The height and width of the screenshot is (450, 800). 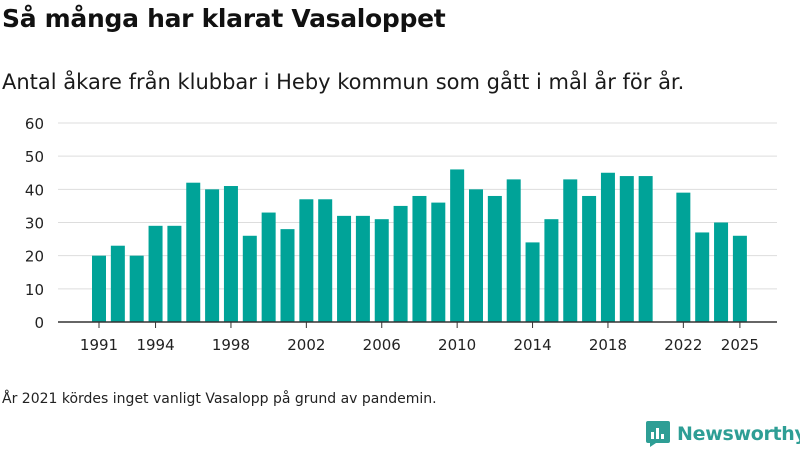 I want to click on x-tick-label: 1991, so click(x=99, y=345).